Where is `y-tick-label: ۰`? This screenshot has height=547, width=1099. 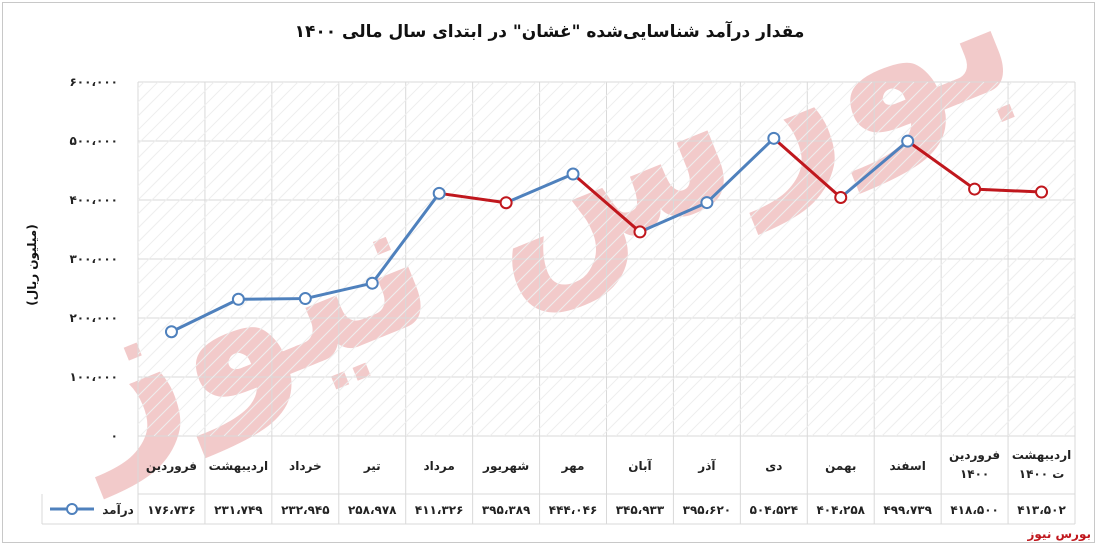
y-tick-label: ۰ is located at coordinates (114, 436).